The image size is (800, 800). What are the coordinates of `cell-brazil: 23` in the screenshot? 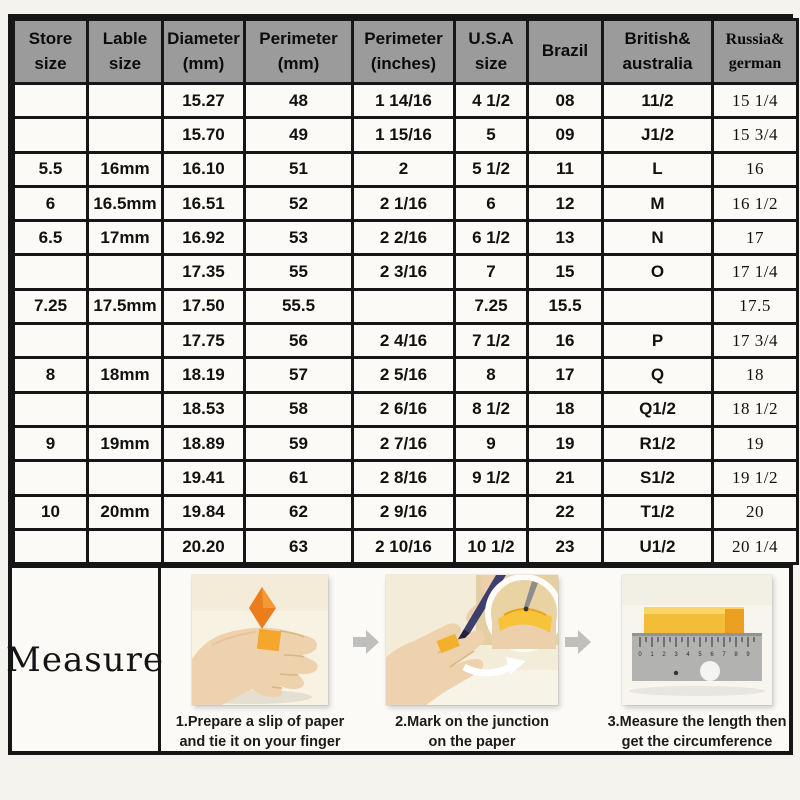 It's located at (565, 546).